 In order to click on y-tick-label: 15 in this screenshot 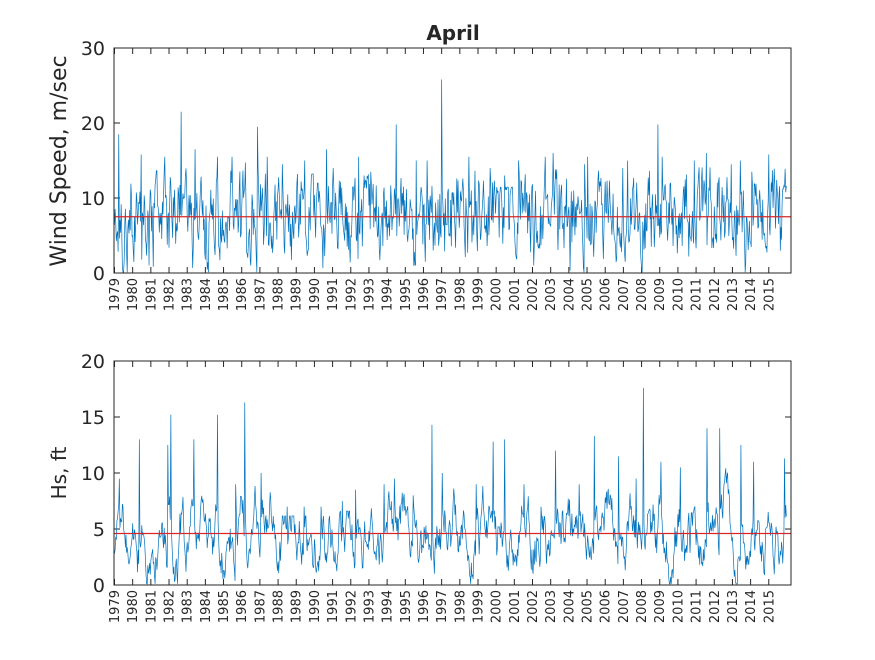, I will do `click(93, 418)`.